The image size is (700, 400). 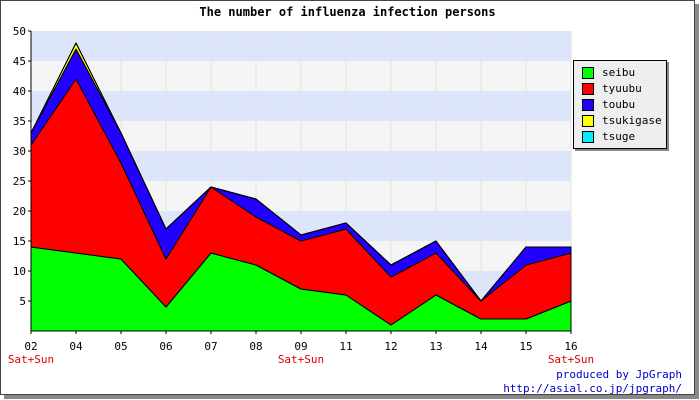 I want to click on credit-link: http://asial.co.jp/jpgraph/, so click(x=592, y=388).